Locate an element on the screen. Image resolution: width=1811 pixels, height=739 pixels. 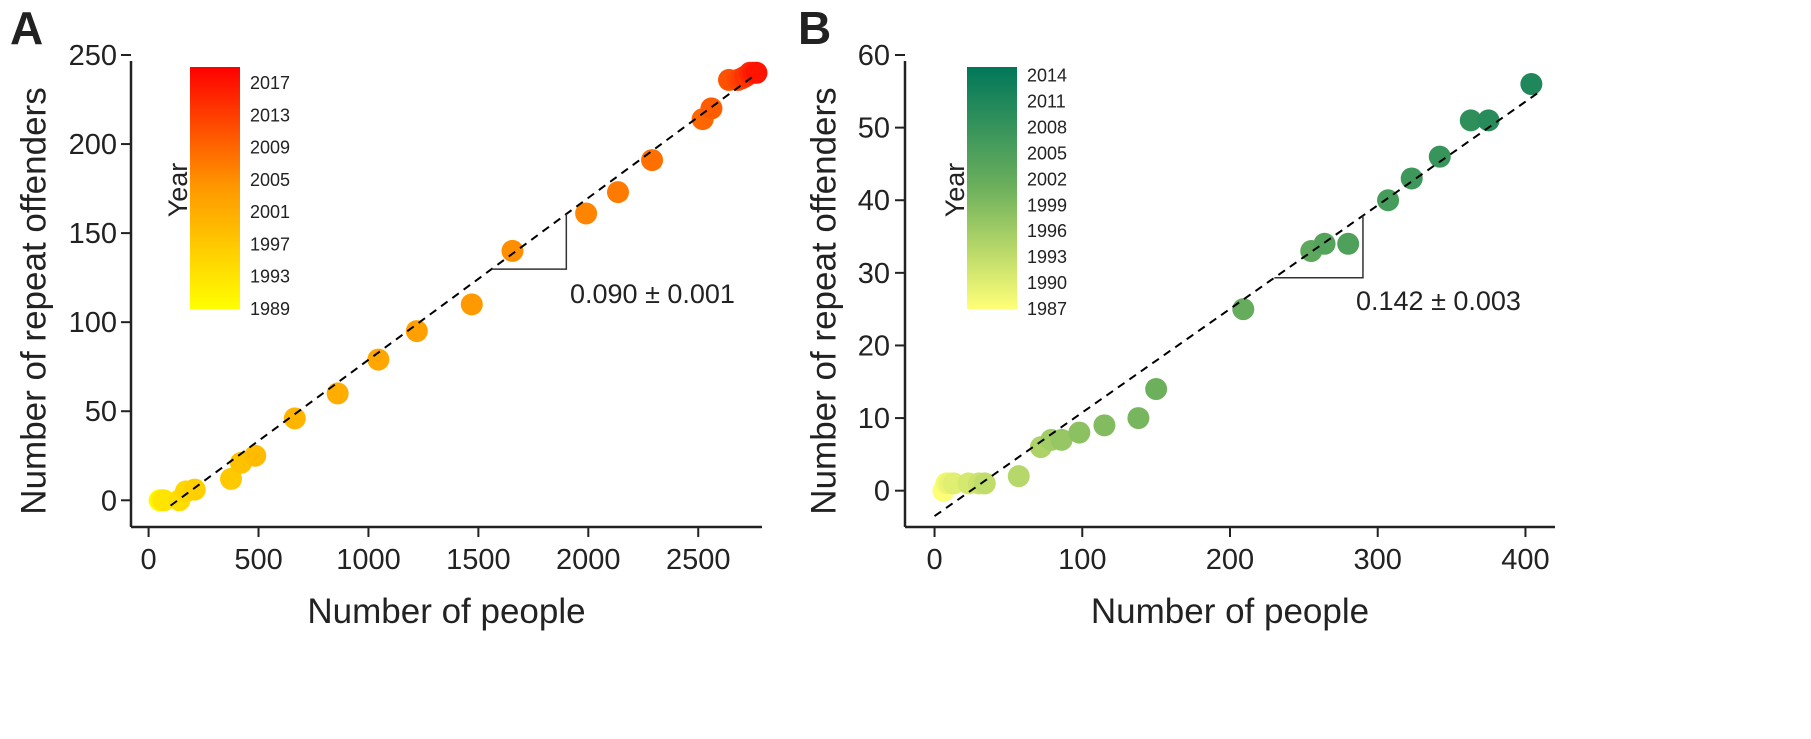
colorbar-tick-label: 2001 is located at coordinates (270, 212).